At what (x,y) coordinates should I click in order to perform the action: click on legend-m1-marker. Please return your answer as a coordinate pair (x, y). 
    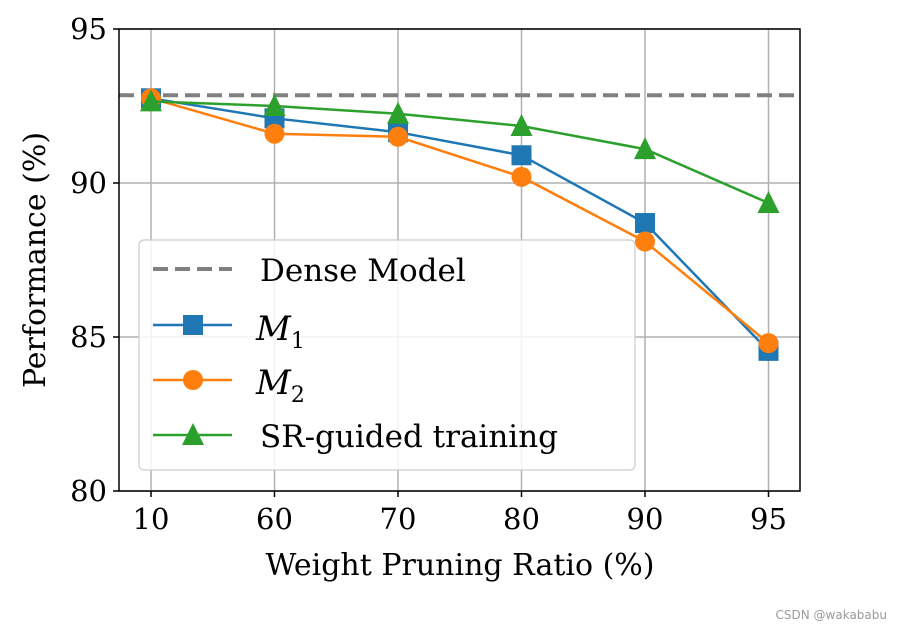
    Looking at the image, I should click on (193, 325).